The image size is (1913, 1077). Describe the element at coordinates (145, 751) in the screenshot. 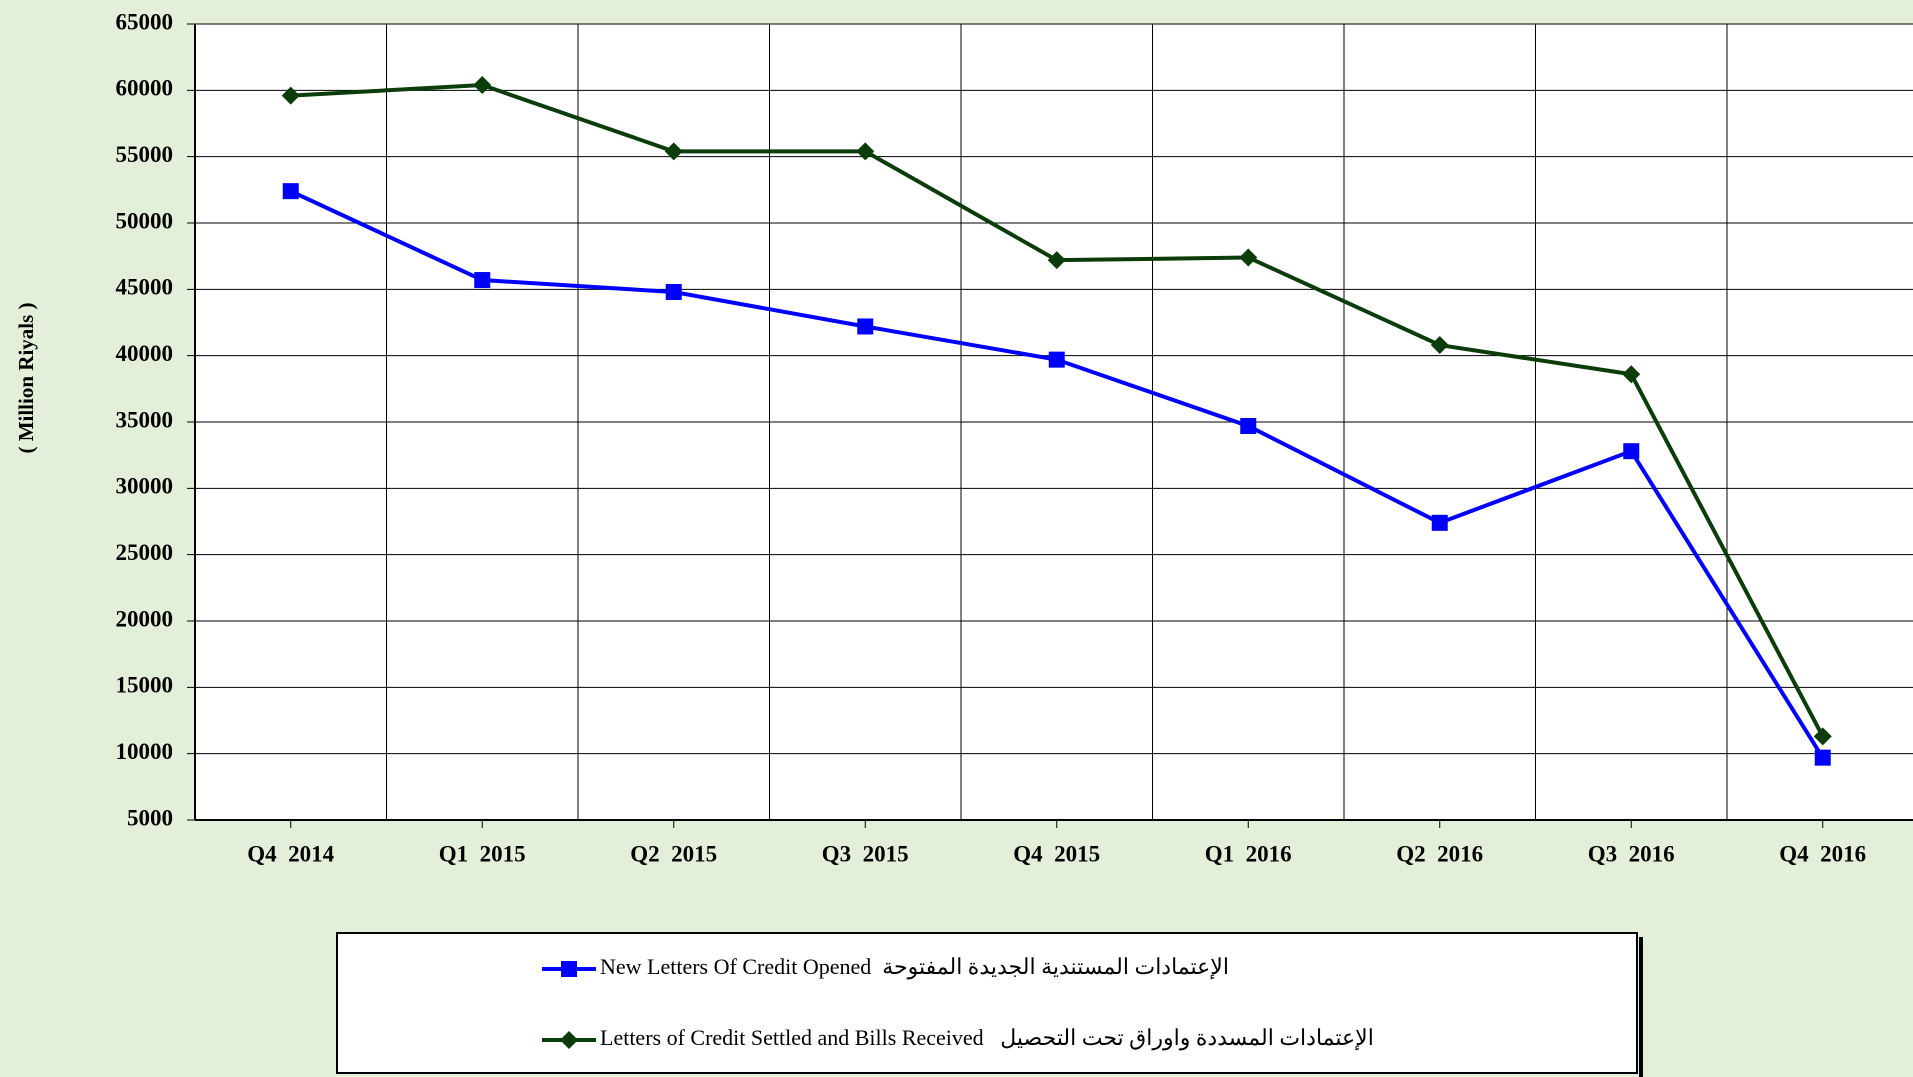

I see `y-tick-label: 10000` at that location.